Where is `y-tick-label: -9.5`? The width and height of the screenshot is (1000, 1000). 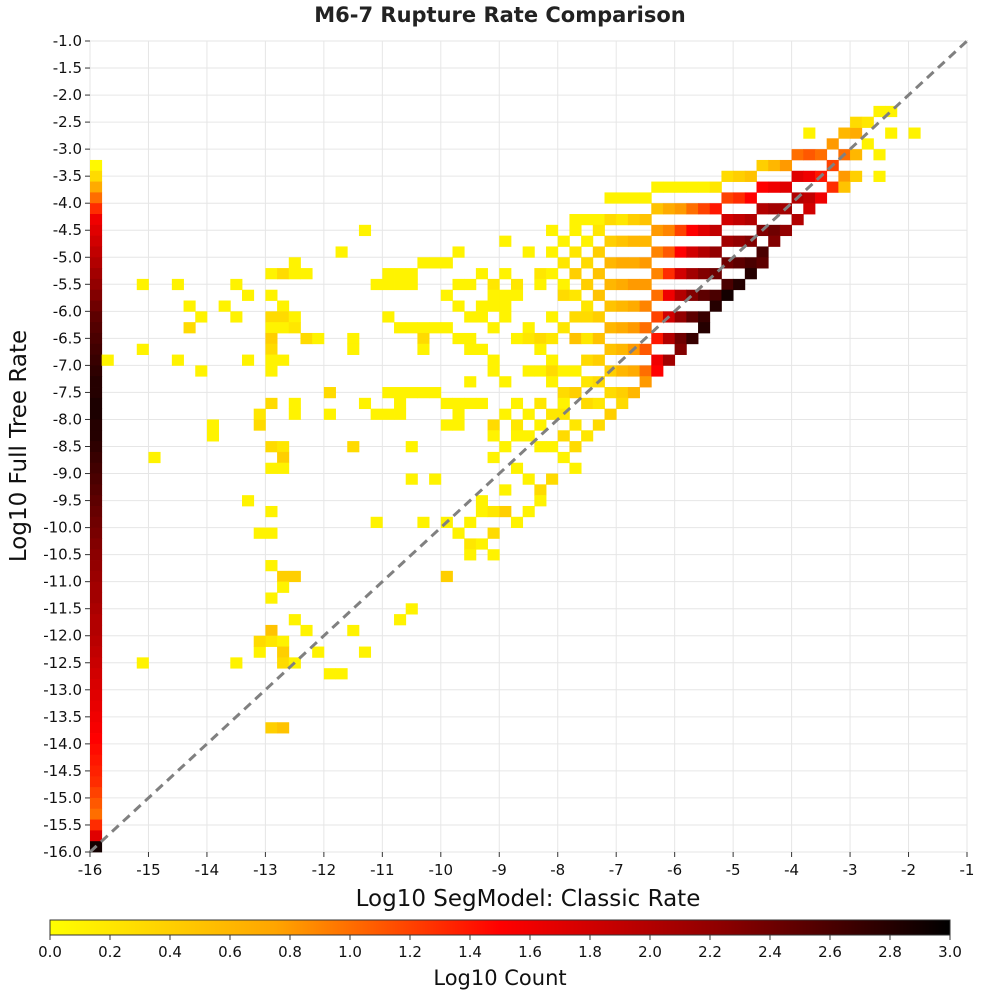
y-tick-label: -9.5 is located at coordinates (67, 501).